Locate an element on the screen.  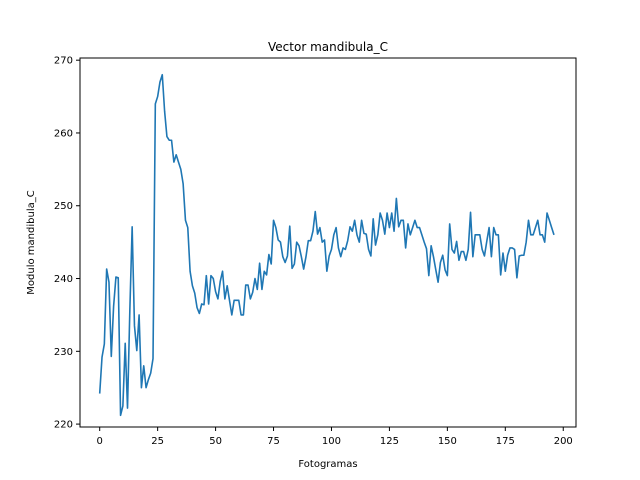
x-tick-label: 25 is located at coordinates (157, 441).